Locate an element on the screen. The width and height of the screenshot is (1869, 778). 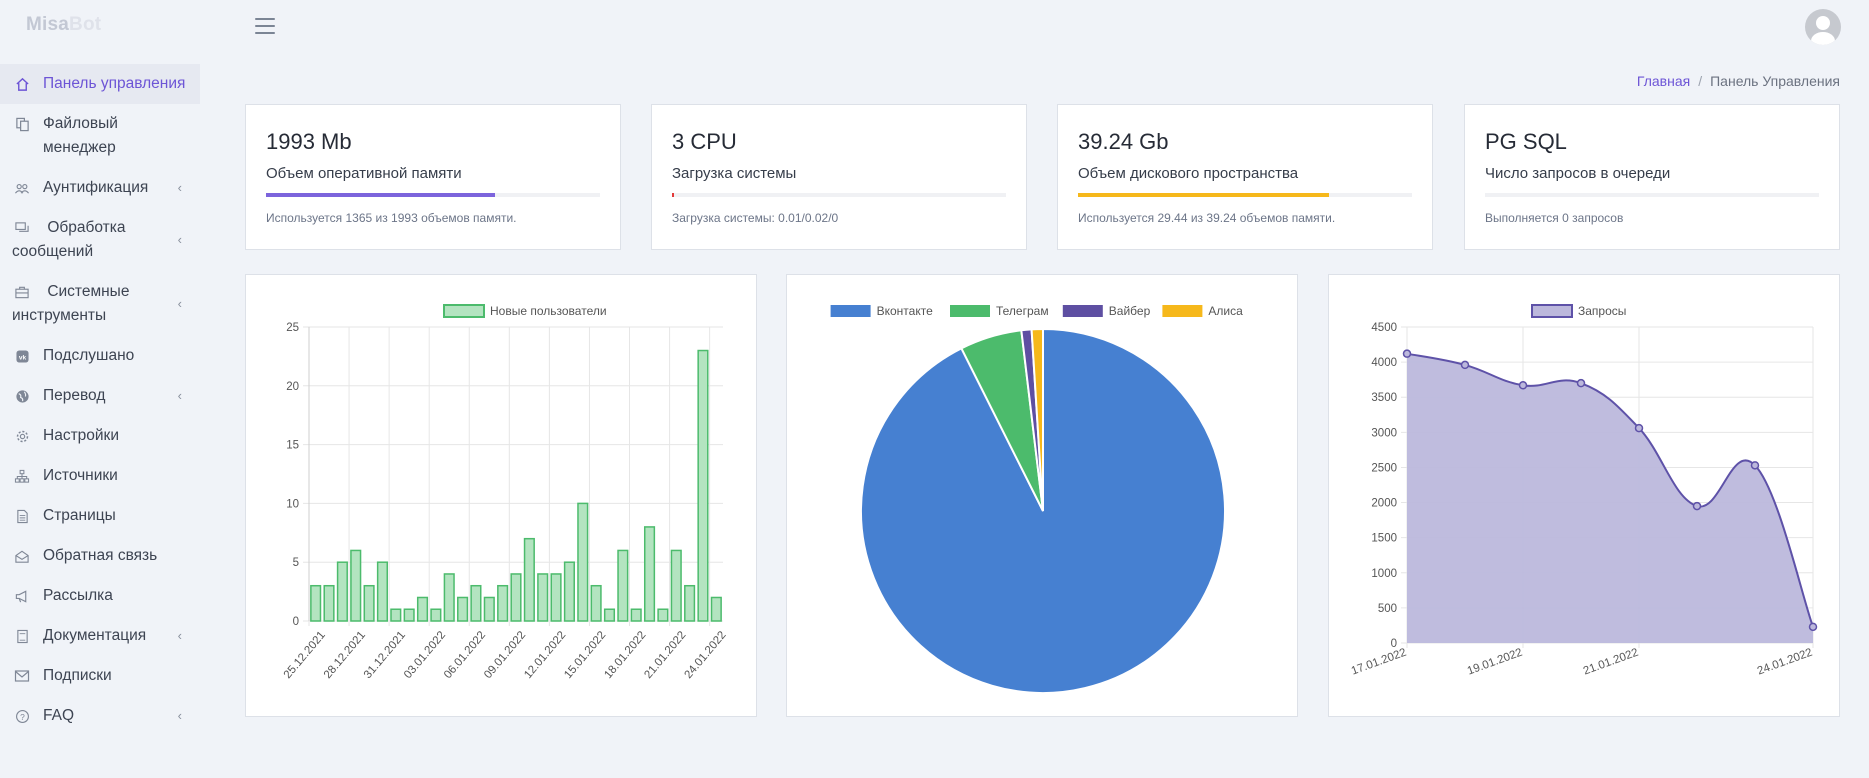
sitemap-icon is located at coordinates (22, 476).